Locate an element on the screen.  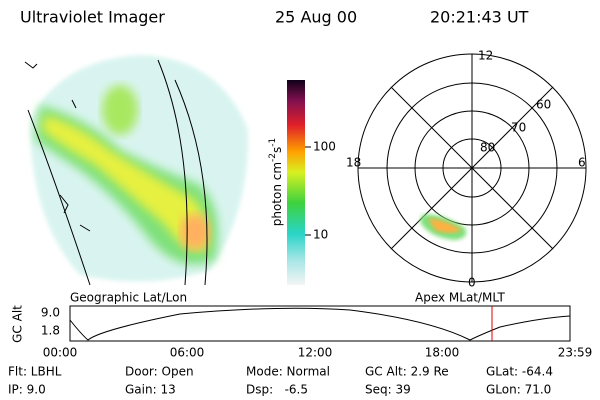
date: 25 Aug 00 is located at coordinates (316, 17).